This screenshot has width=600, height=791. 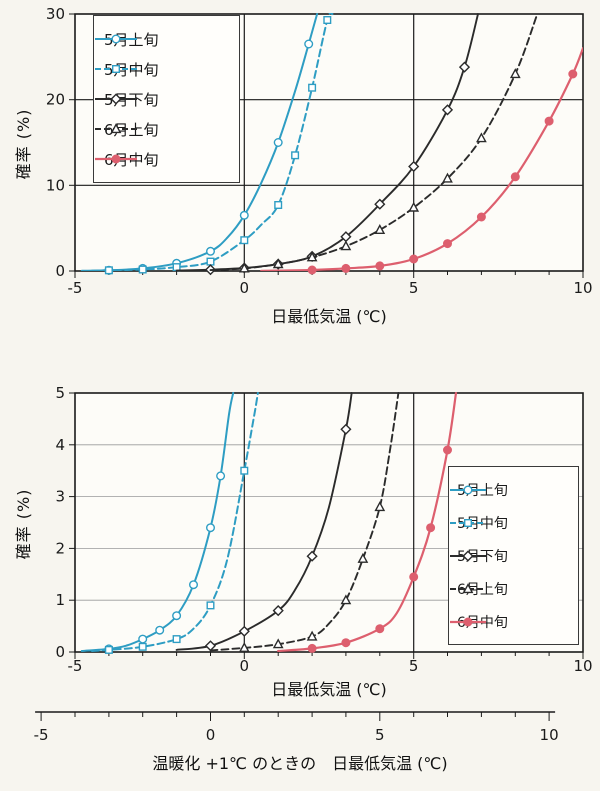 I want to click on y-tick-label: 5, so click(x=60, y=393).